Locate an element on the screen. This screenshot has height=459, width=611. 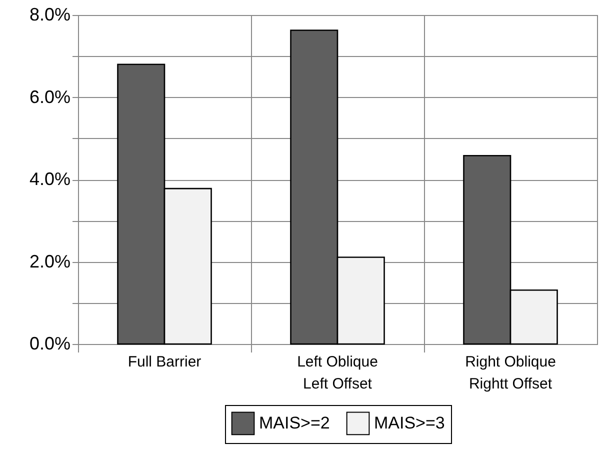
y-tick-label: 4.0% is located at coordinates (49, 179).